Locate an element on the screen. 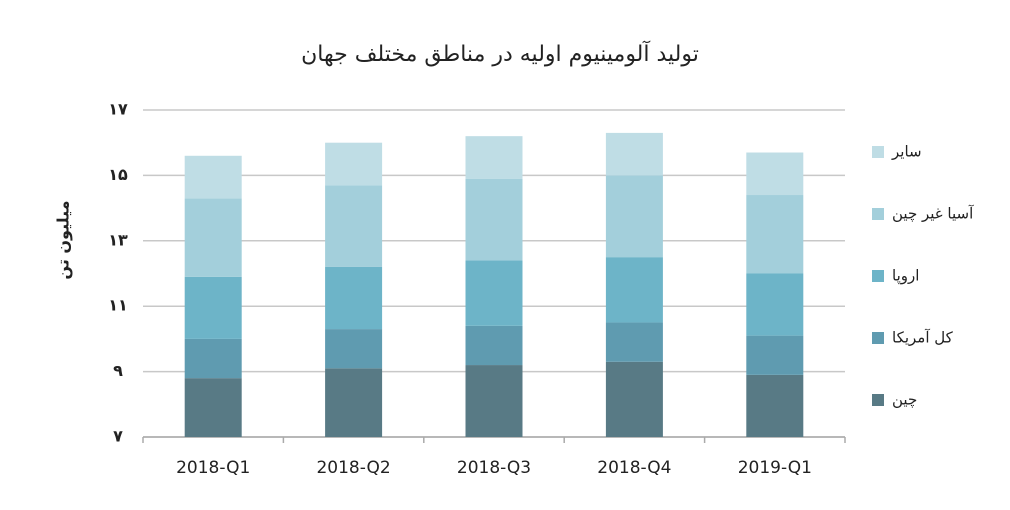 This screenshot has height=510, width=1010. y-tick-label: ۱۱ is located at coordinates (118, 305).